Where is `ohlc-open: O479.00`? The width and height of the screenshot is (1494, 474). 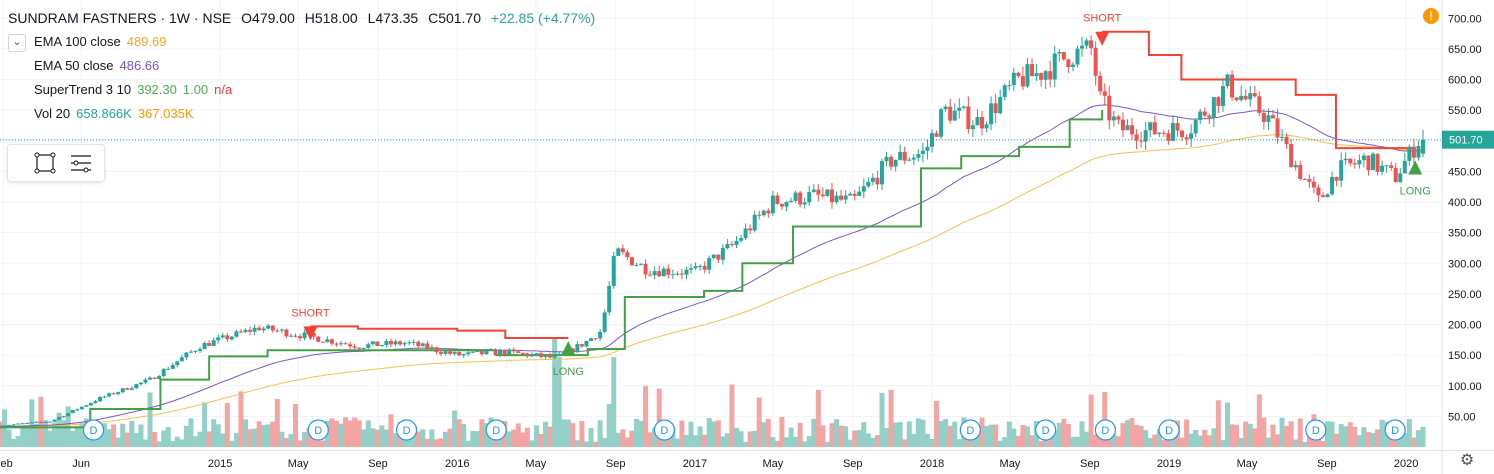 ohlc-open: O479.00 is located at coordinates (268, 18).